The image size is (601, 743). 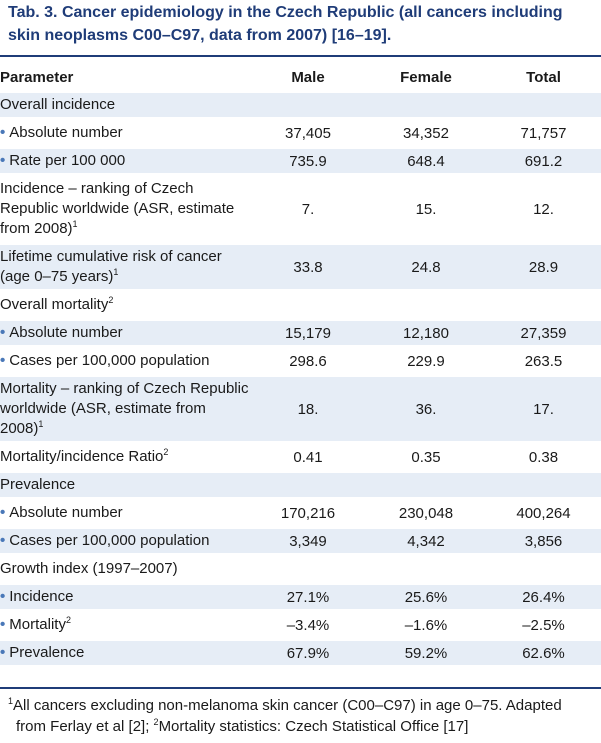 I want to click on cell-total: 27,359, so click(x=543, y=333).